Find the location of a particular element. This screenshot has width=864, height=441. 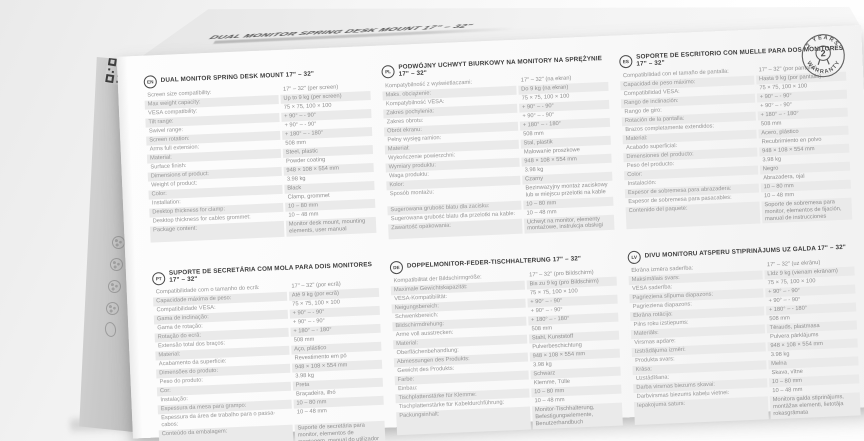

language-code-badge: DE is located at coordinates (396, 268).